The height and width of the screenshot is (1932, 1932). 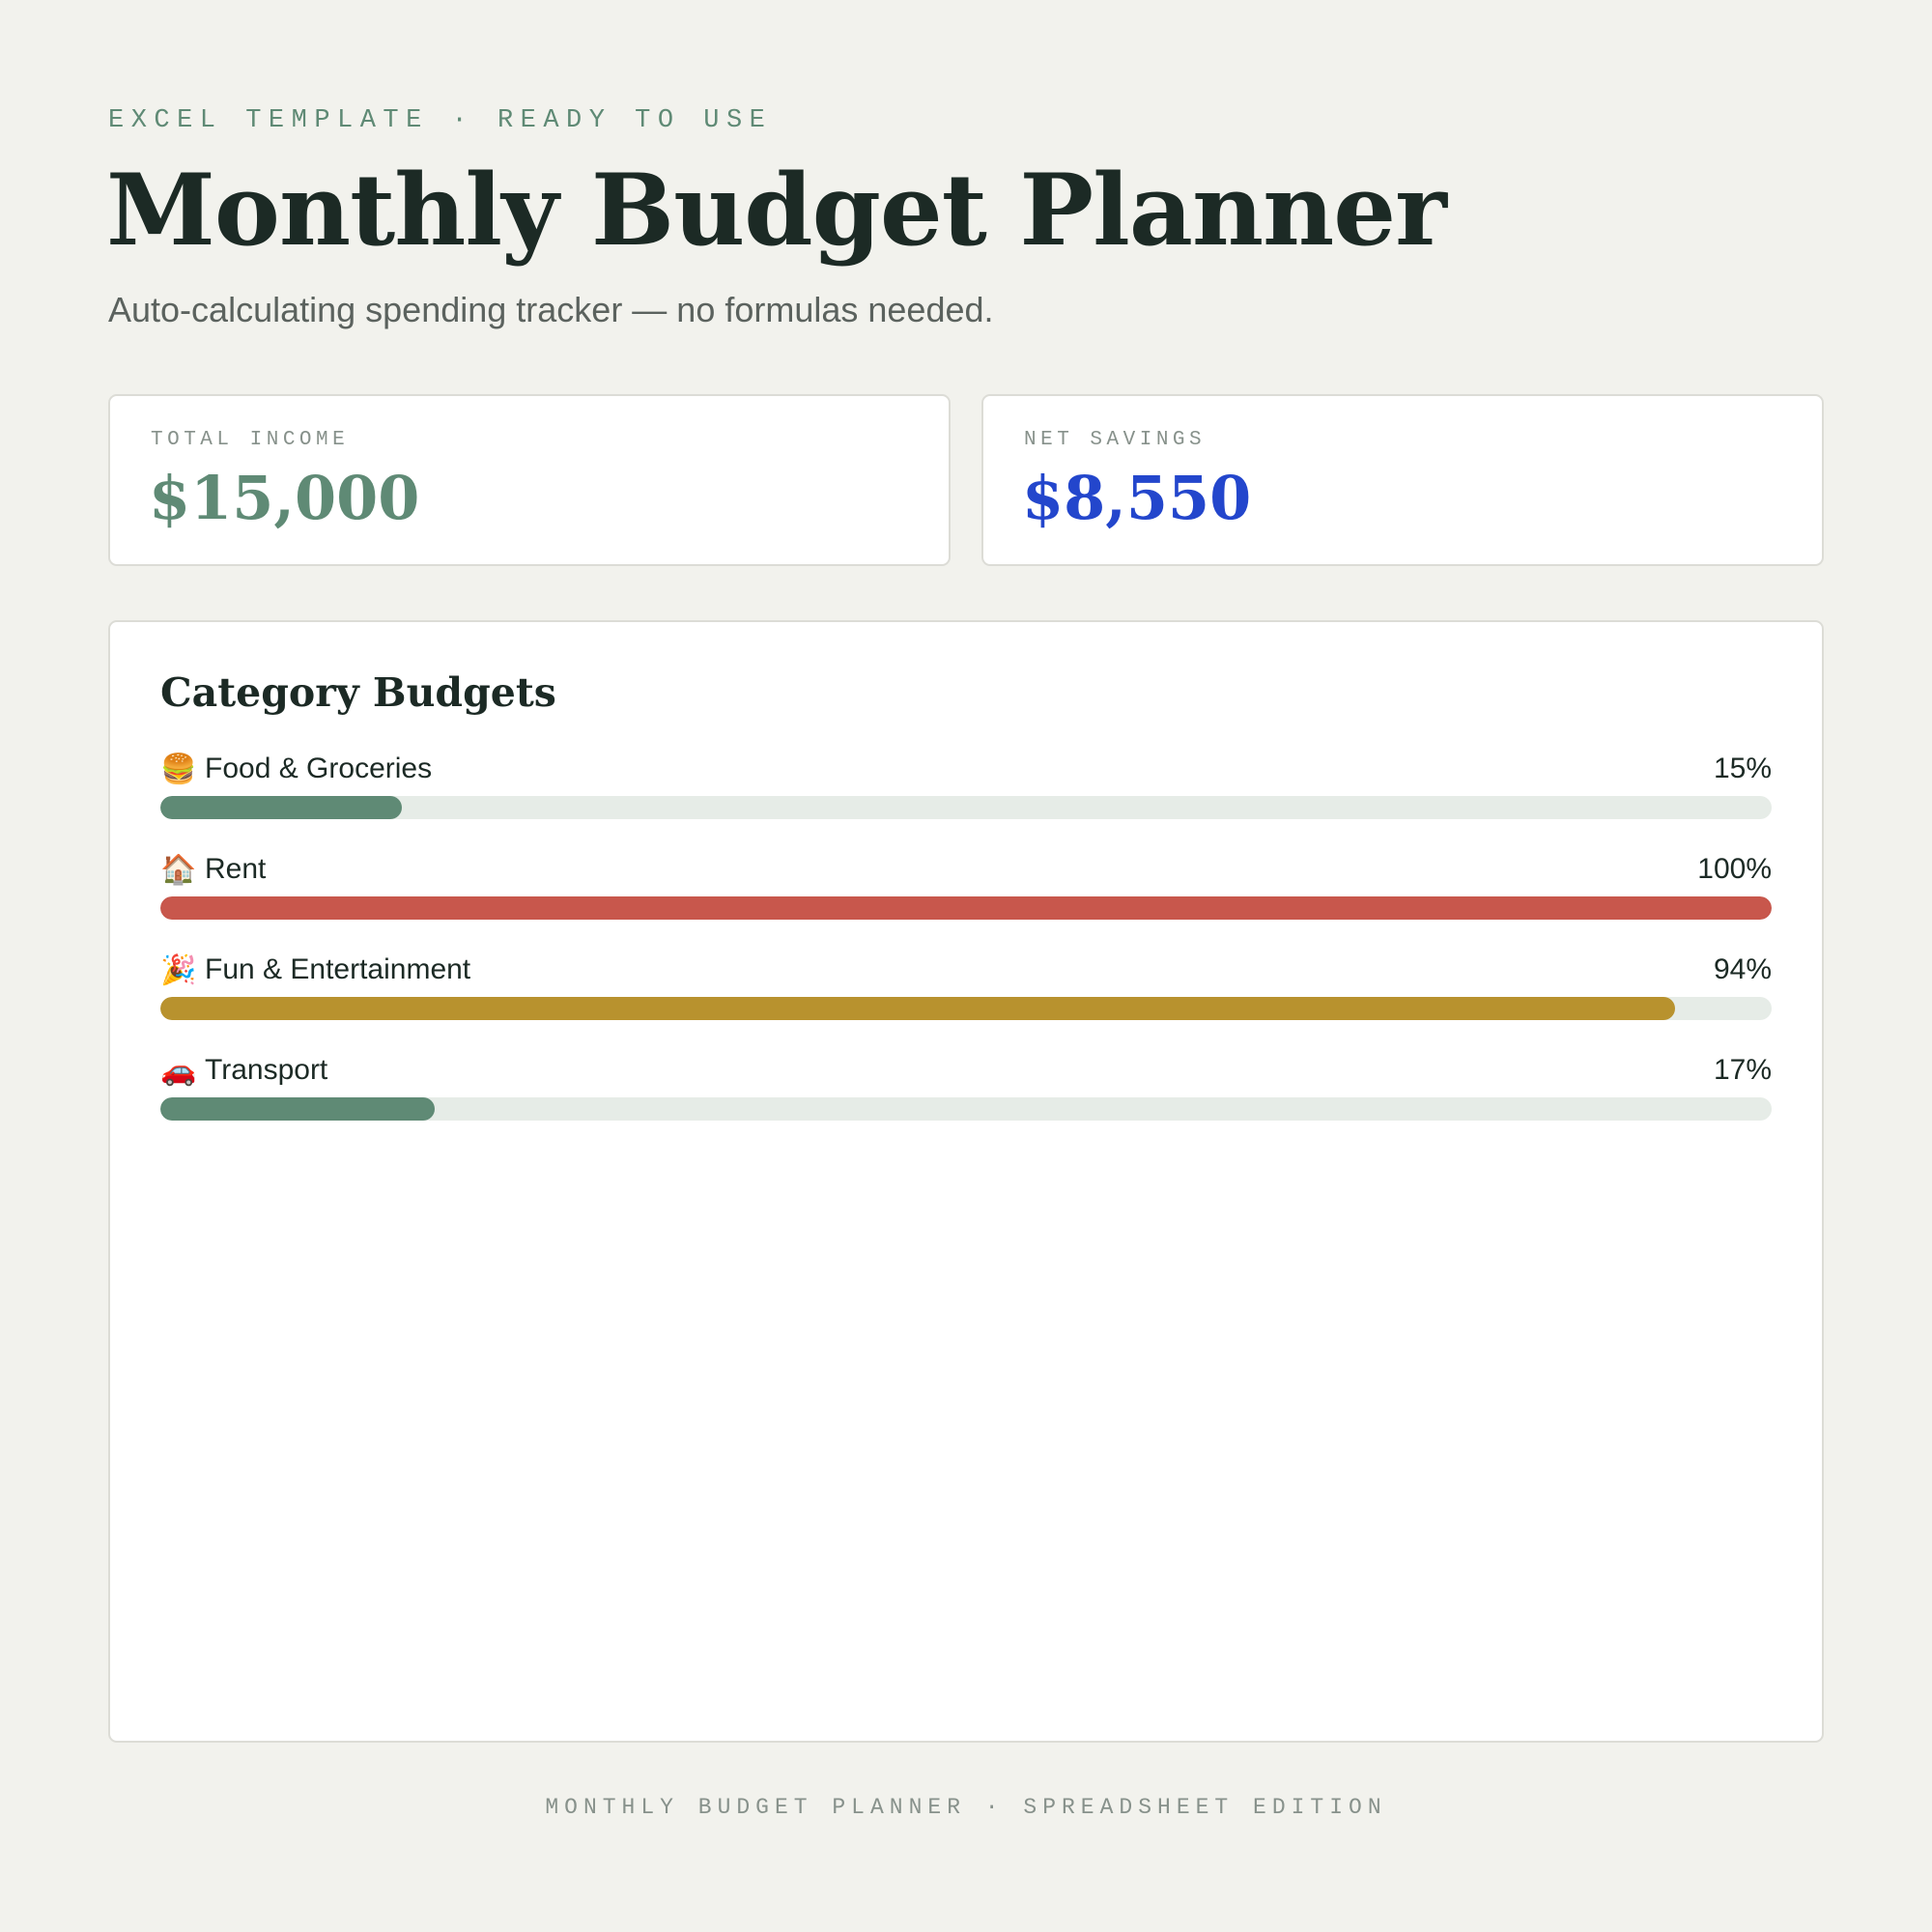 What do you see at coordinates (178, 969) in the screenshot?
I see `party-popper-icon: 🎉` at bounding box center [178, 969].